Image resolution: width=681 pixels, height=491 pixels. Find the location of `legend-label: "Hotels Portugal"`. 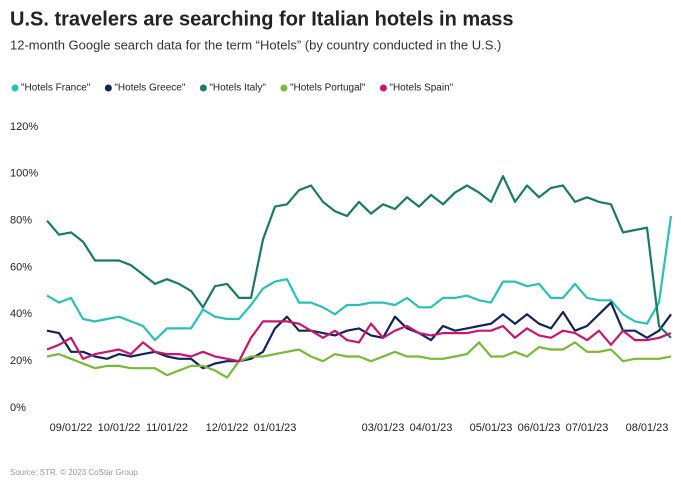

legend-label: "Hotels Portugal" is located at coordinates (328, 88).